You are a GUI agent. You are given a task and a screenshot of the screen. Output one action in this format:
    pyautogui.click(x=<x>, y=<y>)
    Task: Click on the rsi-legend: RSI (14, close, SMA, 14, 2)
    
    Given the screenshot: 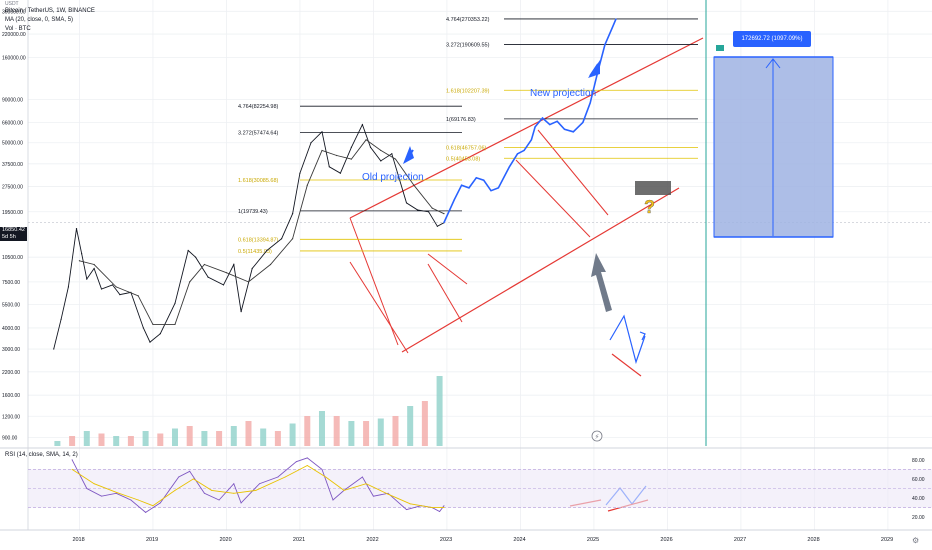 What is the action you would take?
    pyautogui.click(x=41, y=455)
    